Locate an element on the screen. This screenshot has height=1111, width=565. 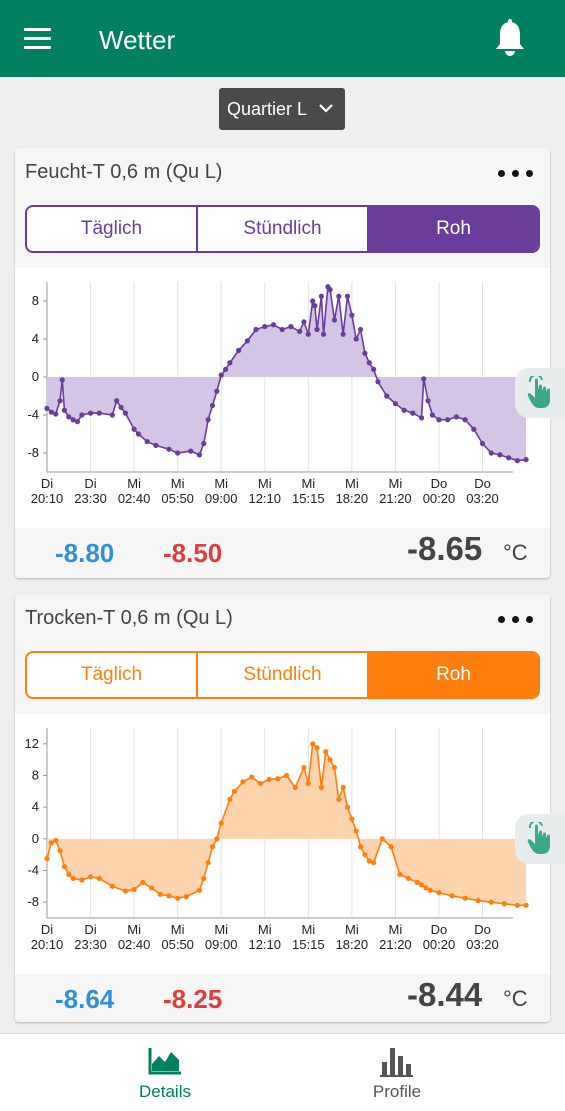
current-value: -8.65 is located at coordinates (445, 548).